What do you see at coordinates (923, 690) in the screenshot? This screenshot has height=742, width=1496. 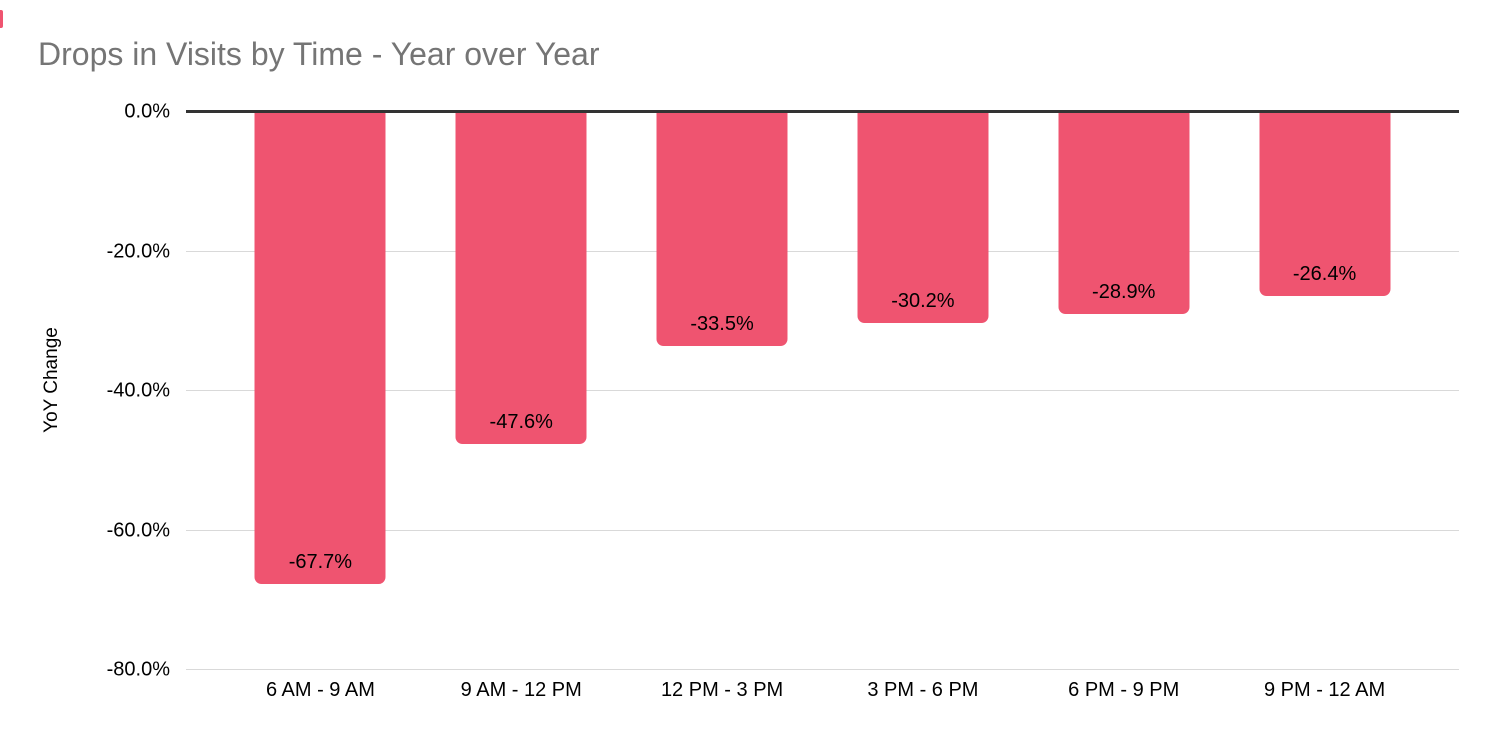 I see `x-category-label: 3 PM - 6 PM` at bounding box center [923, 690].